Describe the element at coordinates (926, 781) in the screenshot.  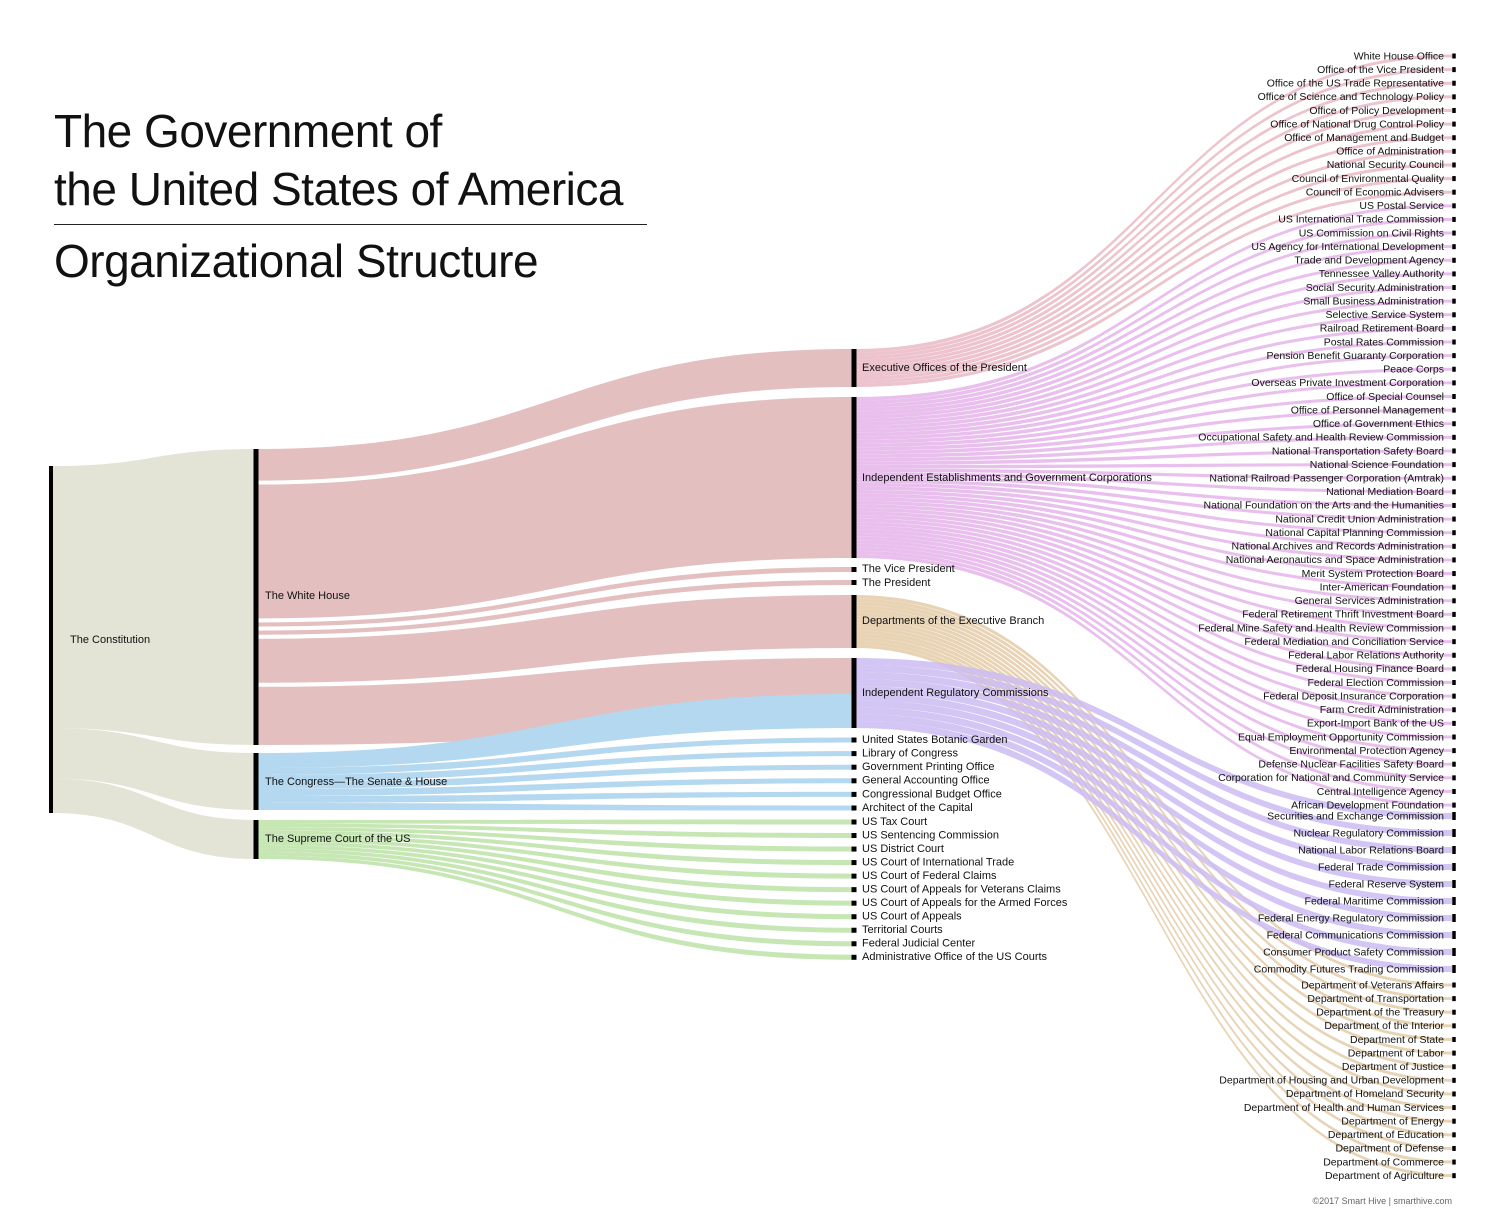
I see `node-label-general-accounting-office: General Accounting Office` at that location.